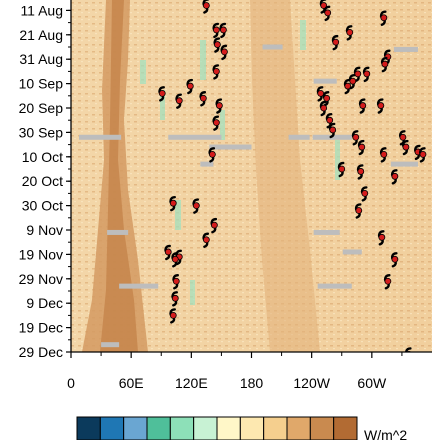  What do you see at coordinates (385, 433) in the screenshot?
I see `colorbar-unit-label: W/m^2` at bounding box center [385, 433].